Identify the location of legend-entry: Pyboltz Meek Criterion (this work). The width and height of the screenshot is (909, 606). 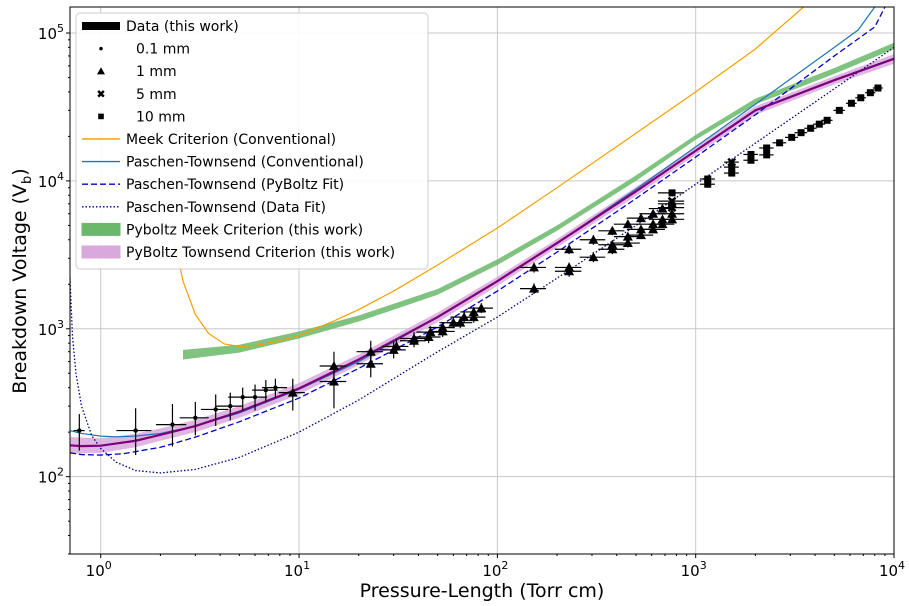
(222, 230).